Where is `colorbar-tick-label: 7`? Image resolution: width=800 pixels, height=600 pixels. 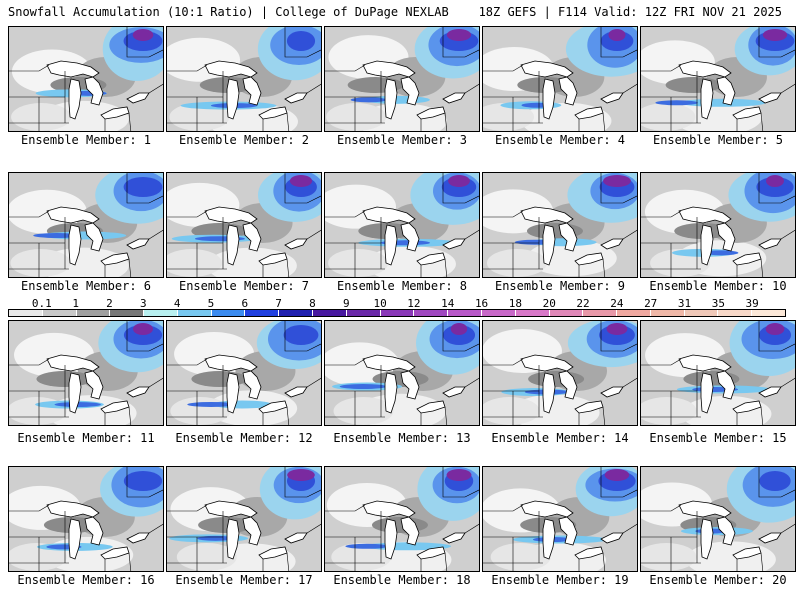
colorbar-tick-label: 7 is located at coordinates (278, 303).